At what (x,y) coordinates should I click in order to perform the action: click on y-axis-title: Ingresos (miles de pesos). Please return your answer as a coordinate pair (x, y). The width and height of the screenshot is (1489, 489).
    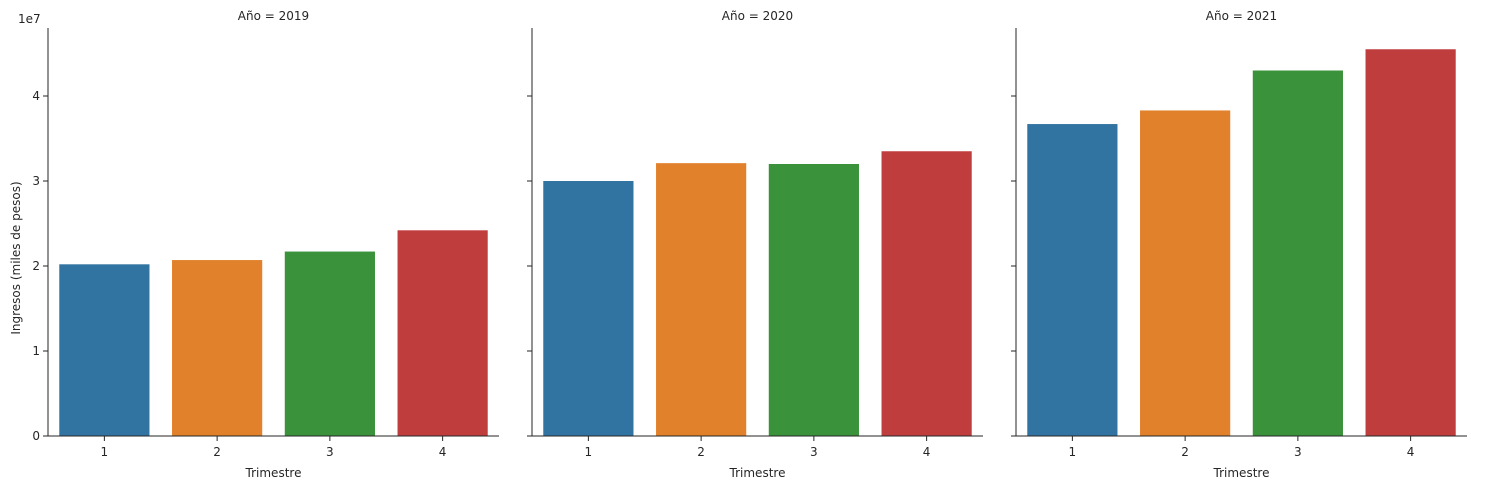
    Looking at the image, I should click on (16, 257).